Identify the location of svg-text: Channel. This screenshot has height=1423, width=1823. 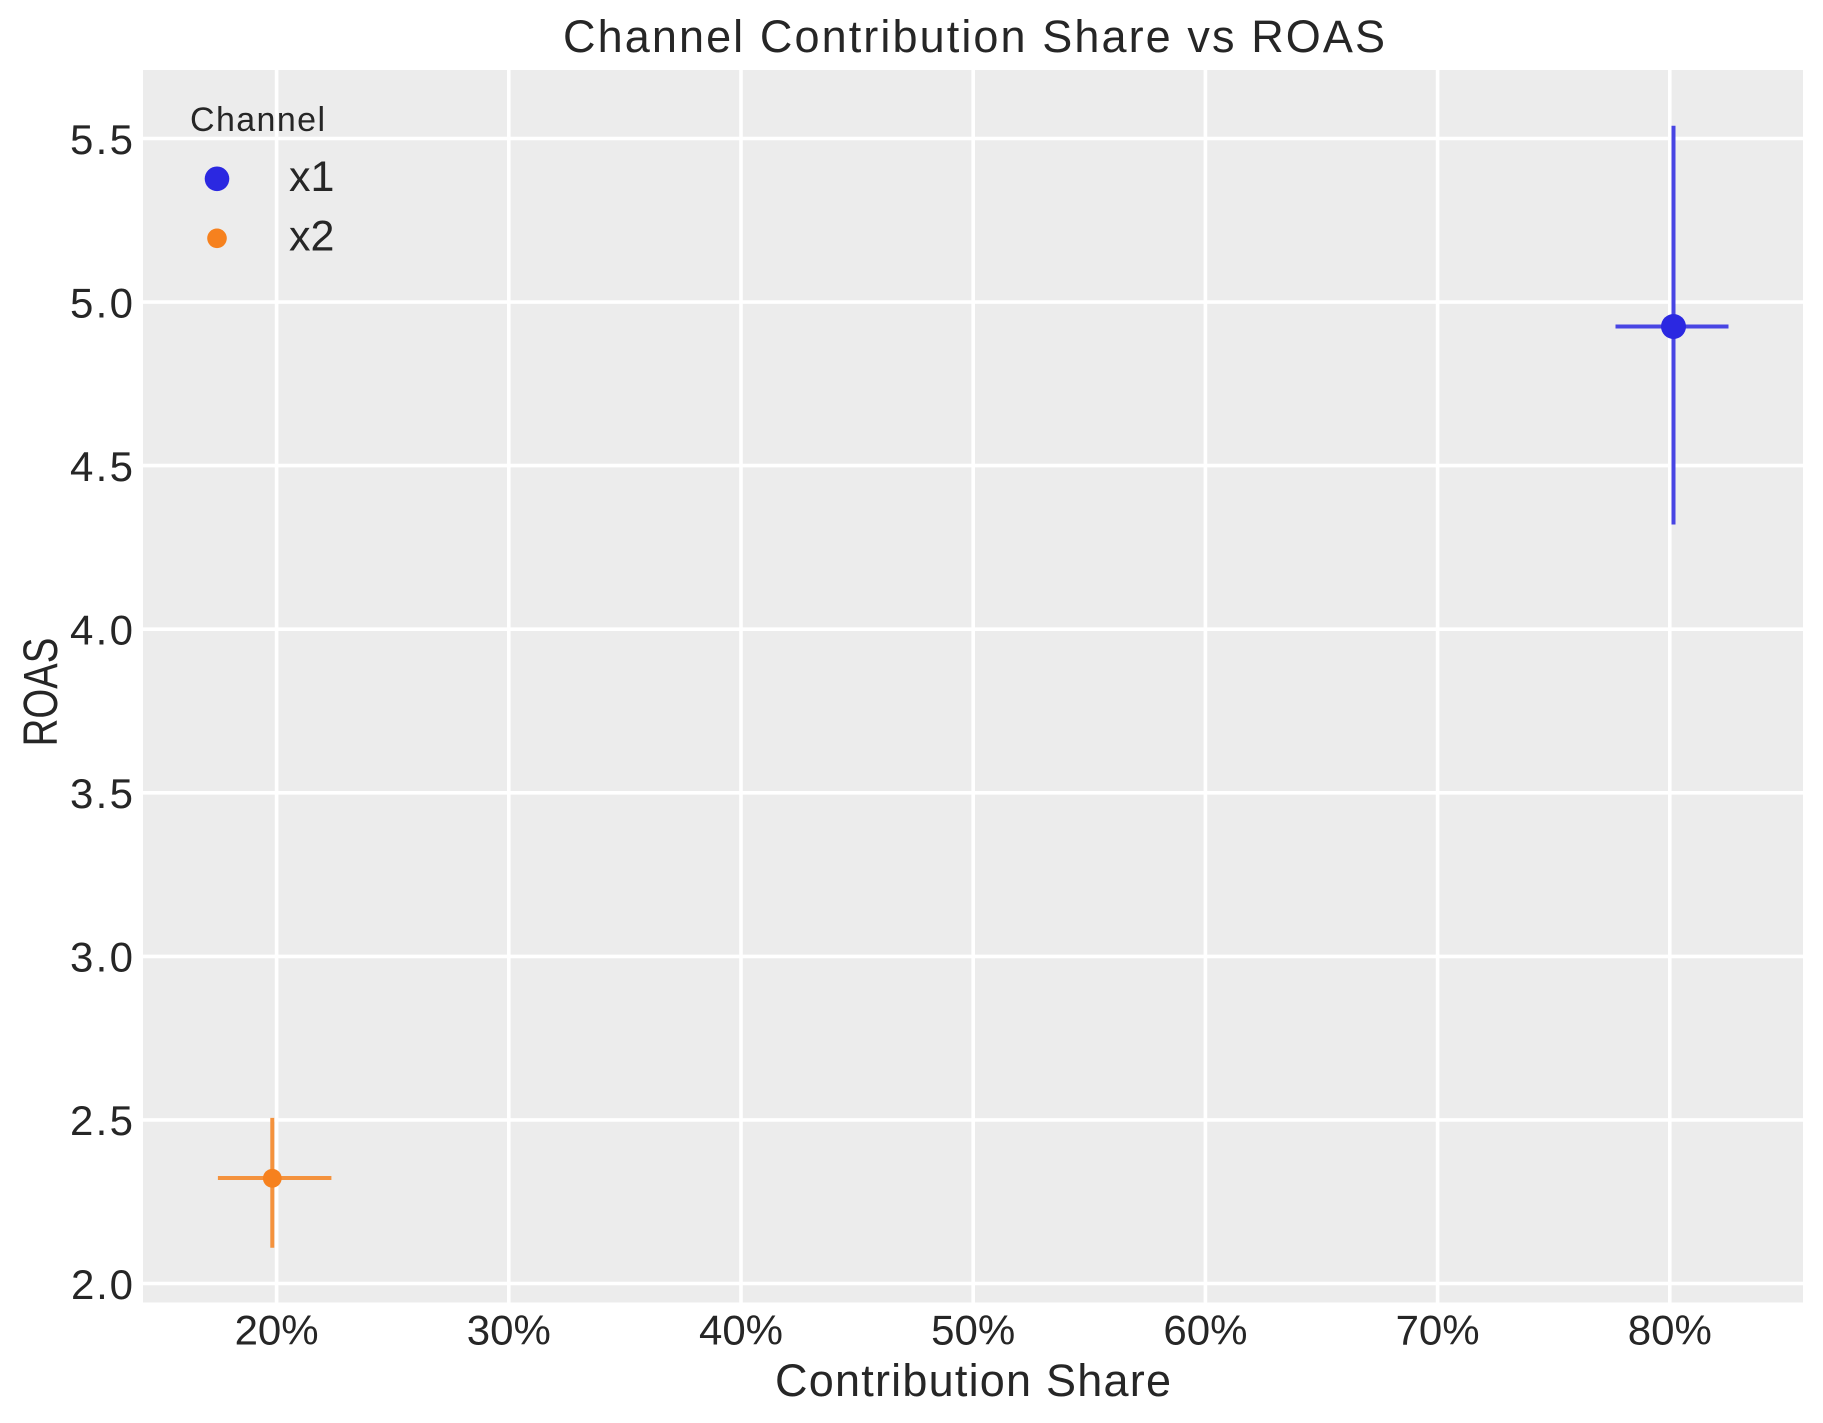
(257, 120).